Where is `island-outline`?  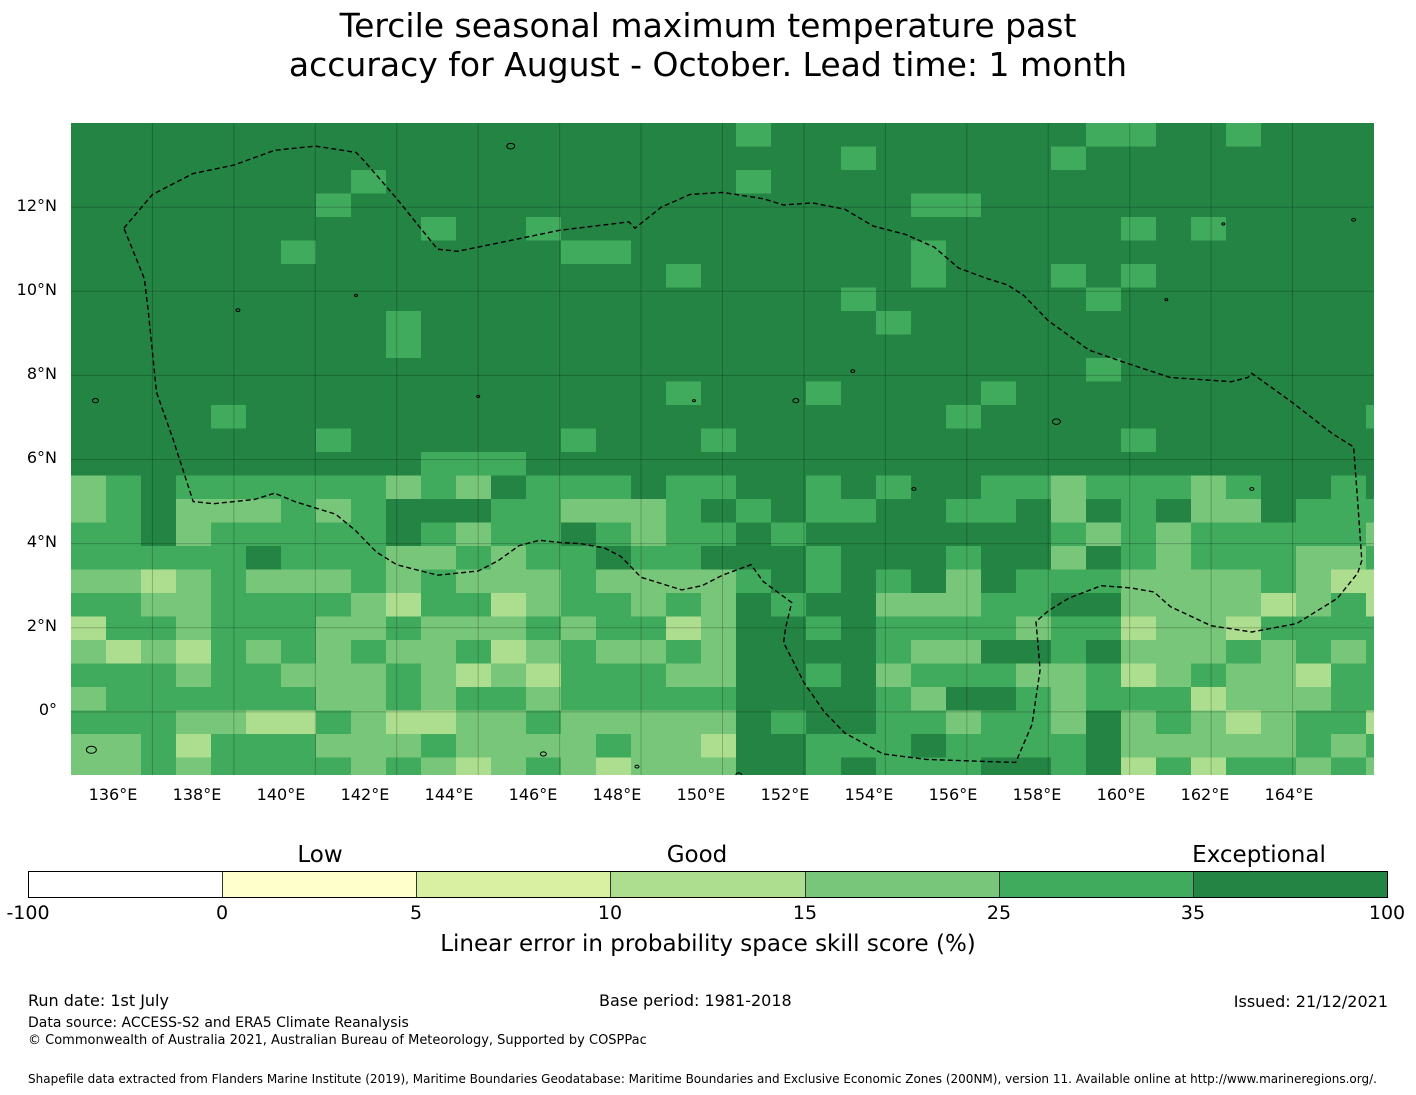 island-outline is located at coordinates (1223, 224).